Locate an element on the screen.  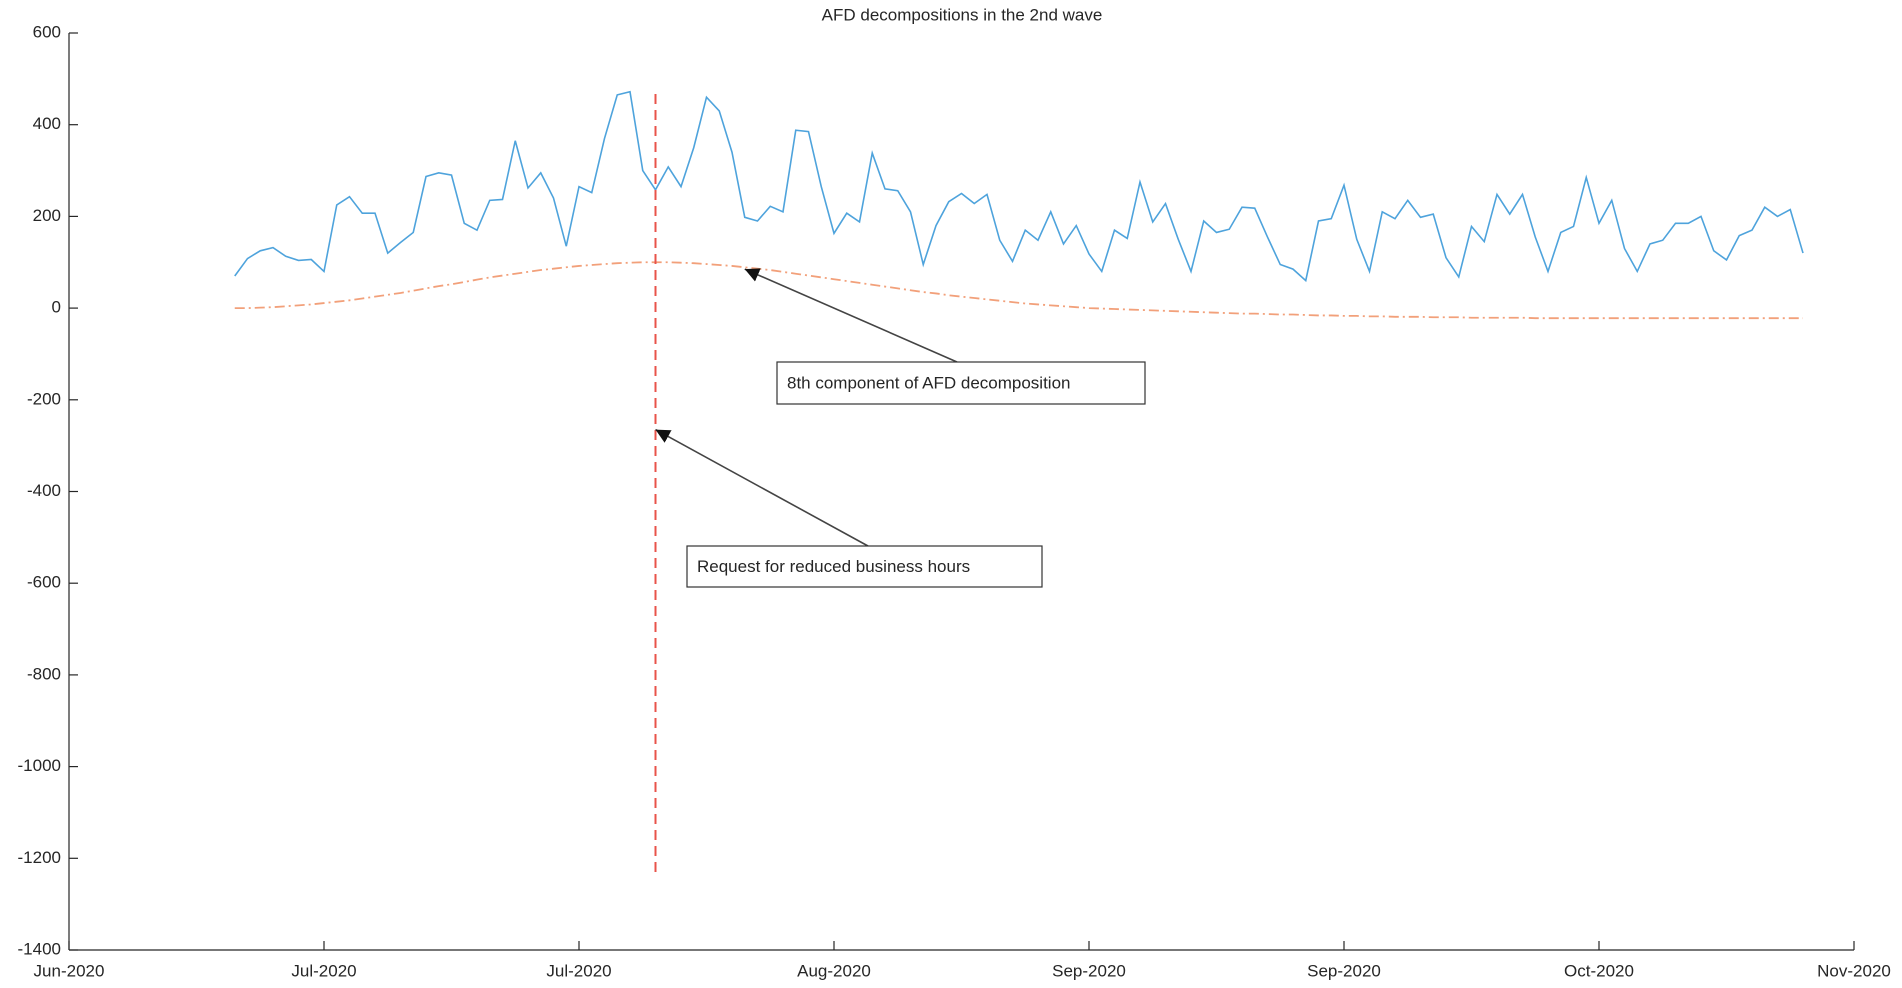
y-tick-label: -1400 is located at coordinates (39, 948).